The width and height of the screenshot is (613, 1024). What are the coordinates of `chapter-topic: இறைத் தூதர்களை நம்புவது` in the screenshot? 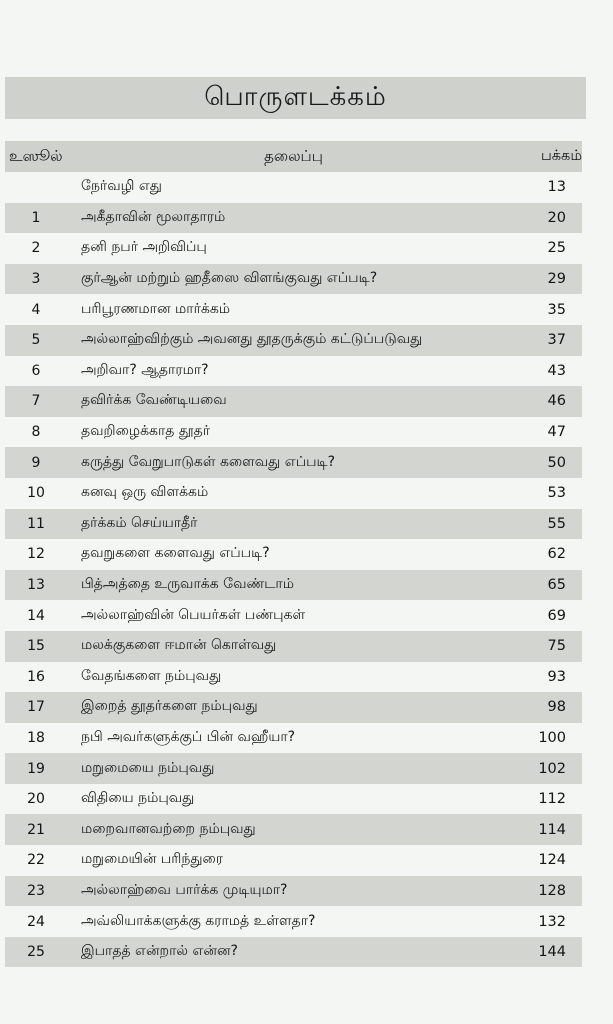 It's located at (169, 706).